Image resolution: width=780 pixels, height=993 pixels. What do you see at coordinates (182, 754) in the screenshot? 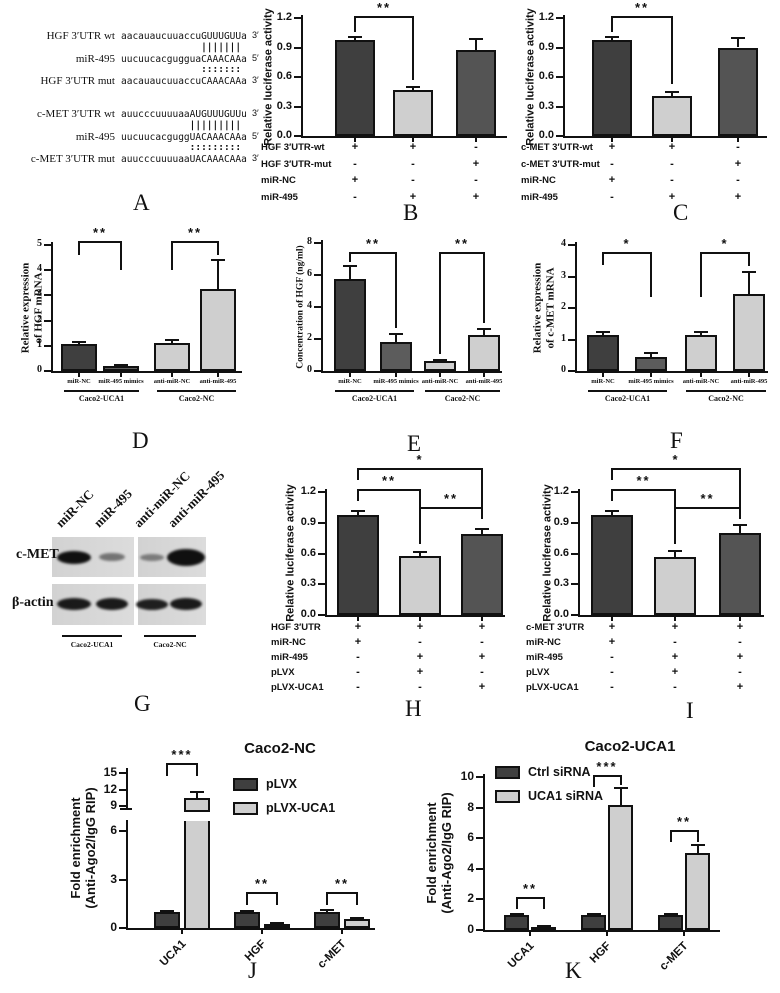
I see `sig-stars: ***` at bounding box center [182, 754].